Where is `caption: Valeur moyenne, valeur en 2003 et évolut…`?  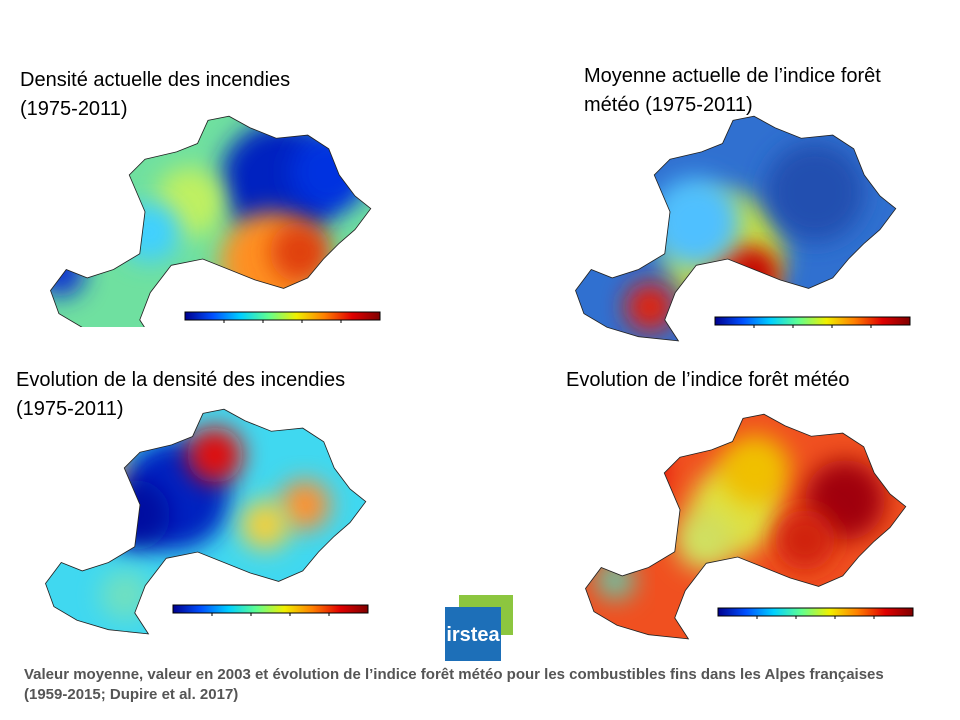 caption: Valeur moyenne, valeur en 2003 et évolut… is located at coordinates (454, 684).